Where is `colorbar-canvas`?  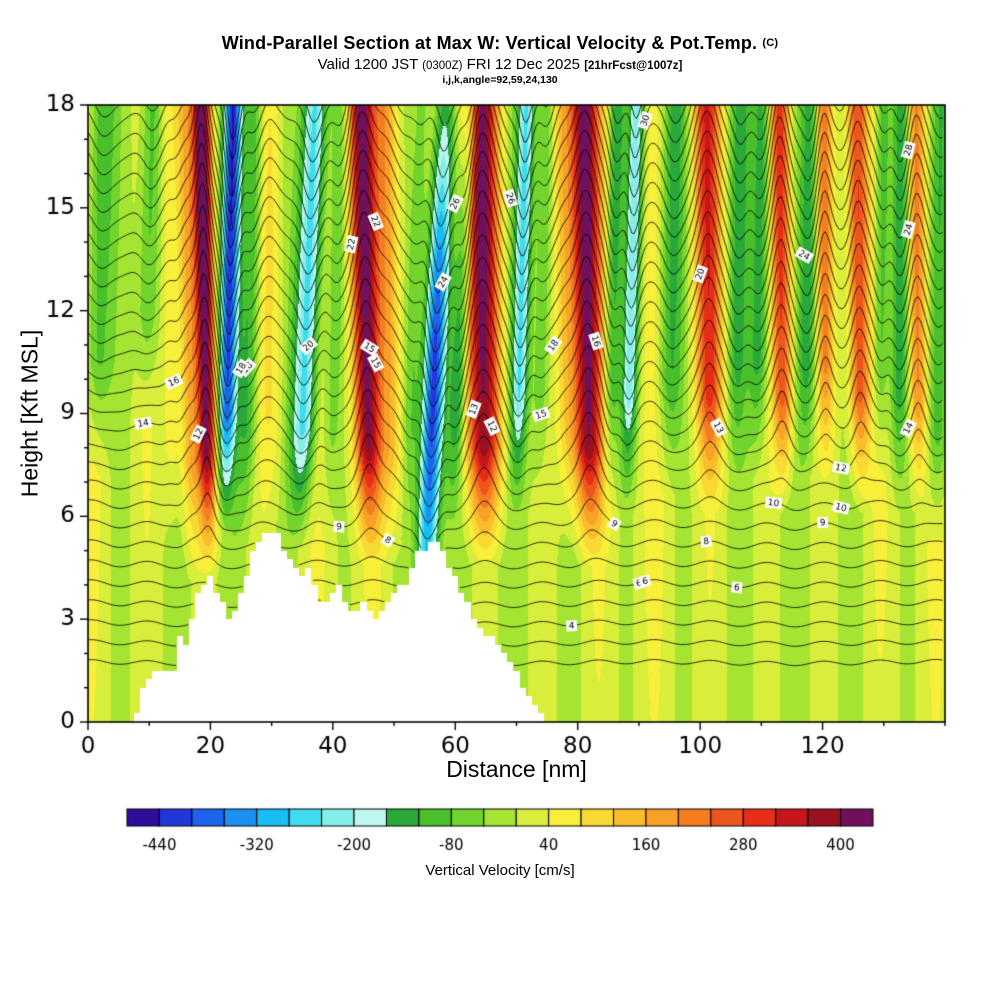 colorbar-canvas is located at coordinates (500, 833).